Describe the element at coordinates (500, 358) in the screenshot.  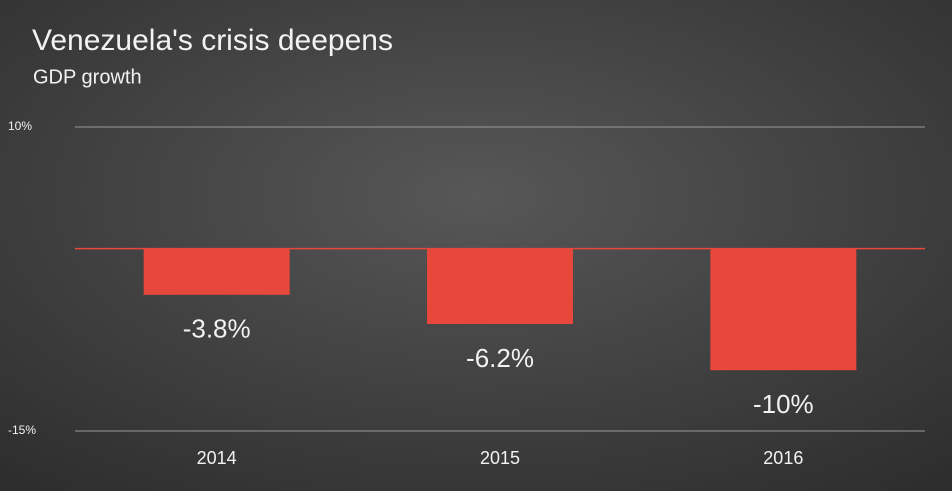
I see `value-label: -6.2%` at that location.